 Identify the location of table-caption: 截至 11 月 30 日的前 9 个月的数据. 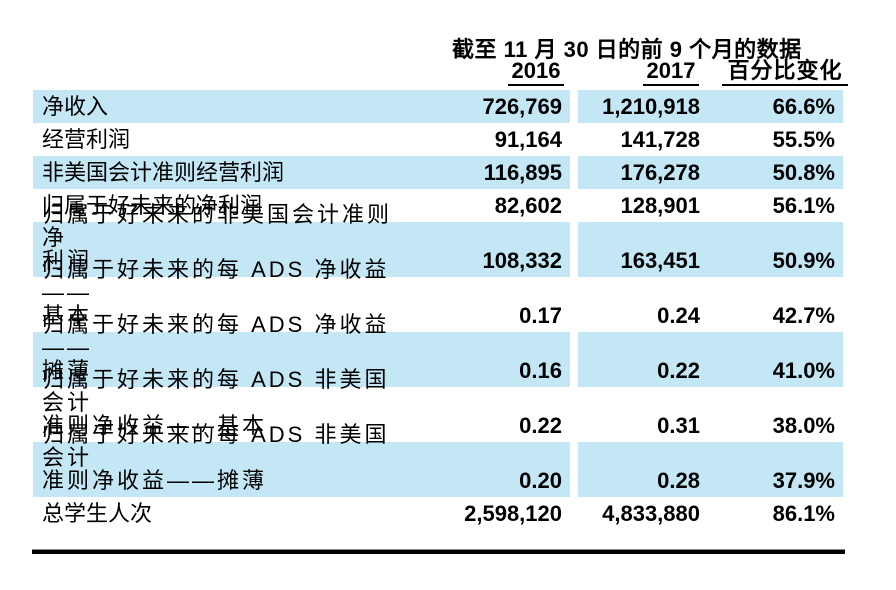
(627, 49).